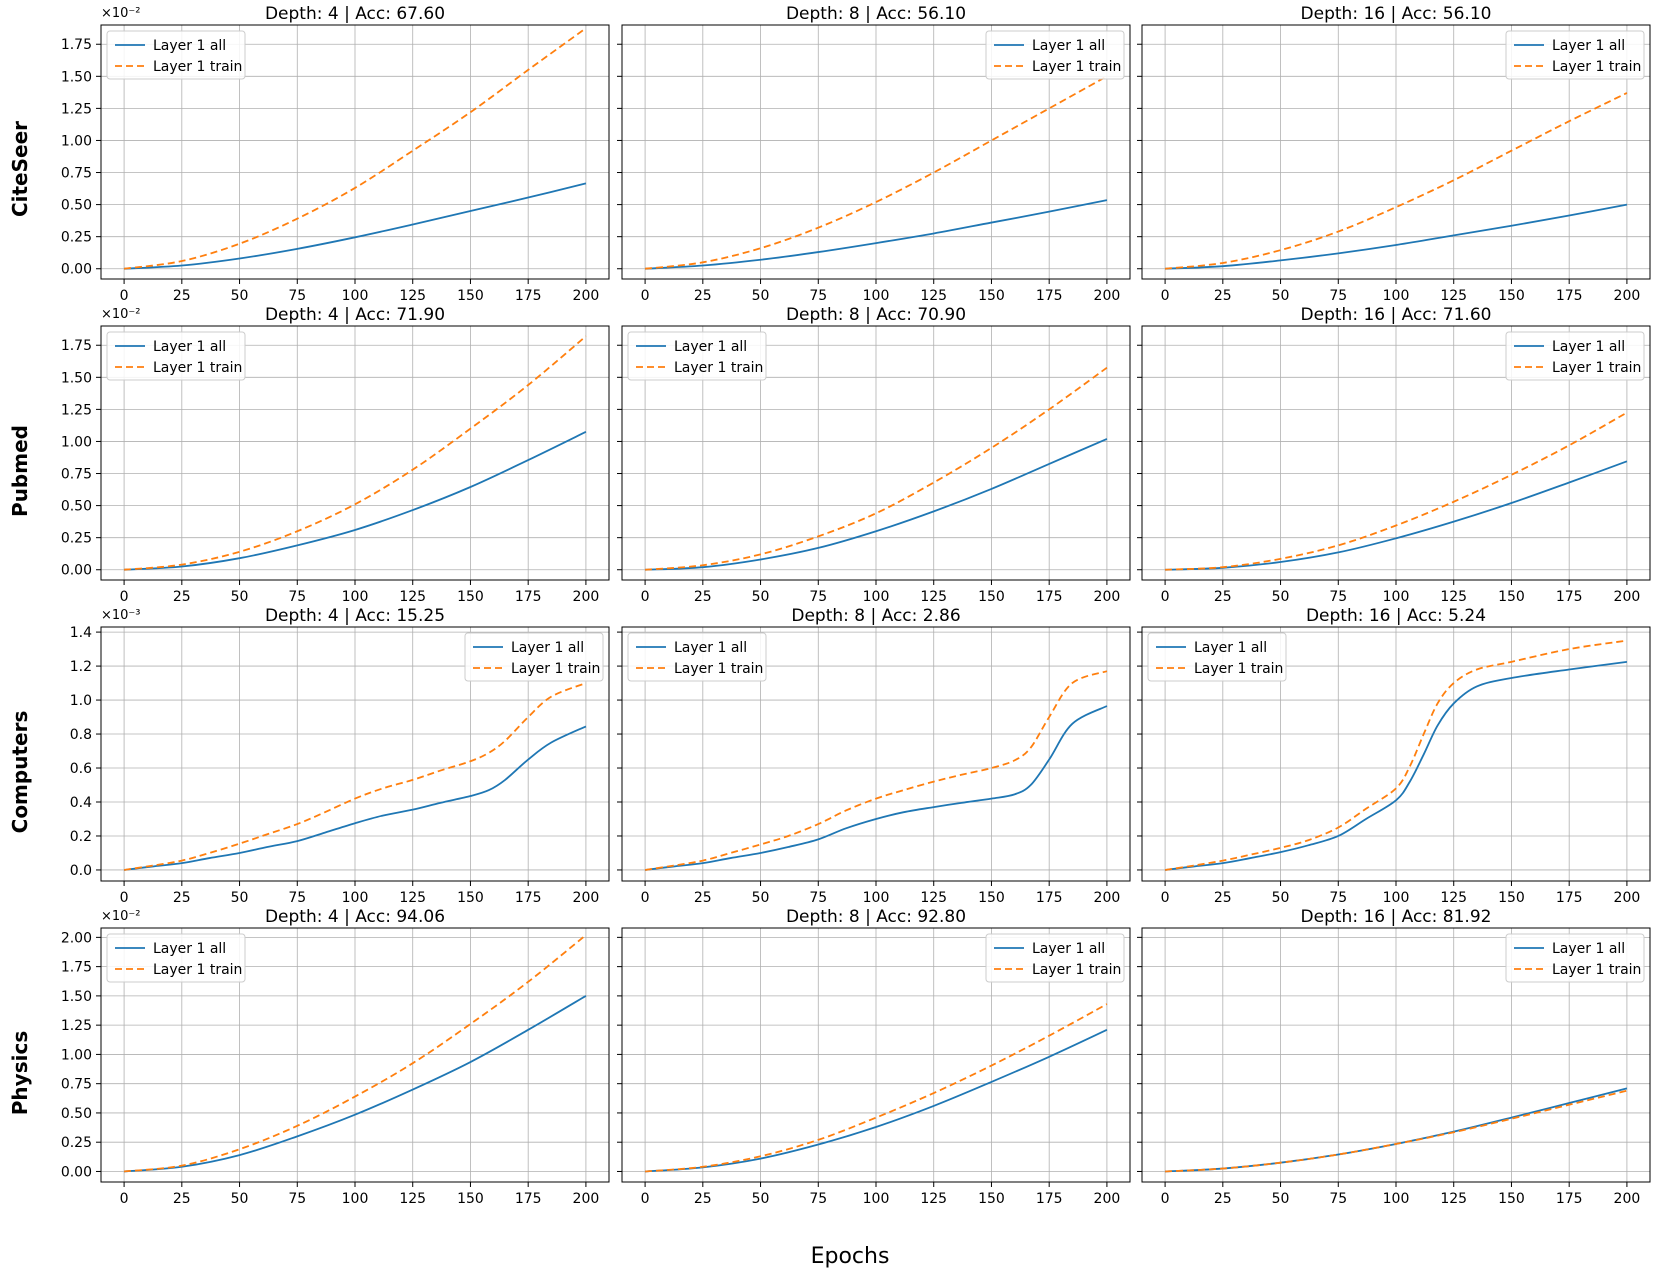 This screenshot has width=1655, height=1276. What do you see at coordinates (876, 917) in the screenshot?
I see `subplot-title: Depth: 8 | Acc: 92.80` at bounding box center [876, 917].